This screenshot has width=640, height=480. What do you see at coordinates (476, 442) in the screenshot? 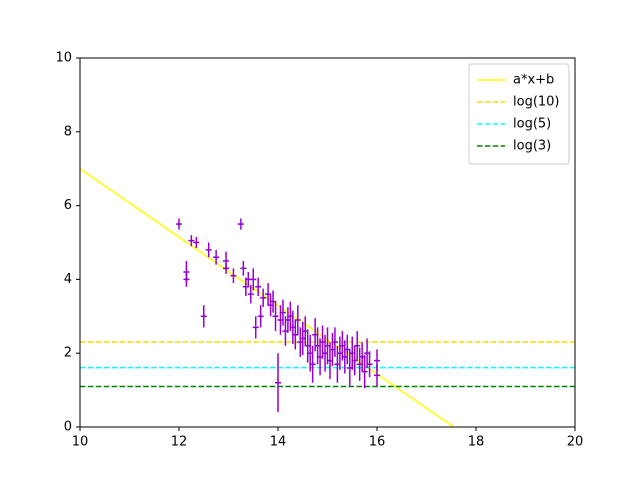
I see `x-tick-label: 18` at bounding box center [476, 442].